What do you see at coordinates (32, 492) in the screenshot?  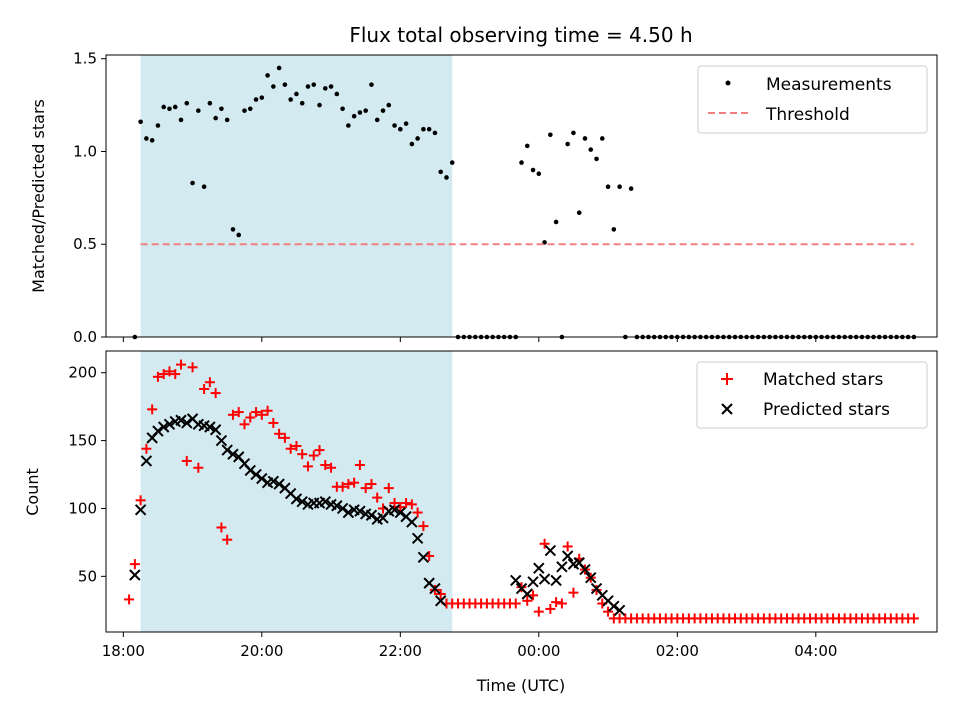 I see `bottom-y-axis-label: Count` at bounding box center [32, 492].